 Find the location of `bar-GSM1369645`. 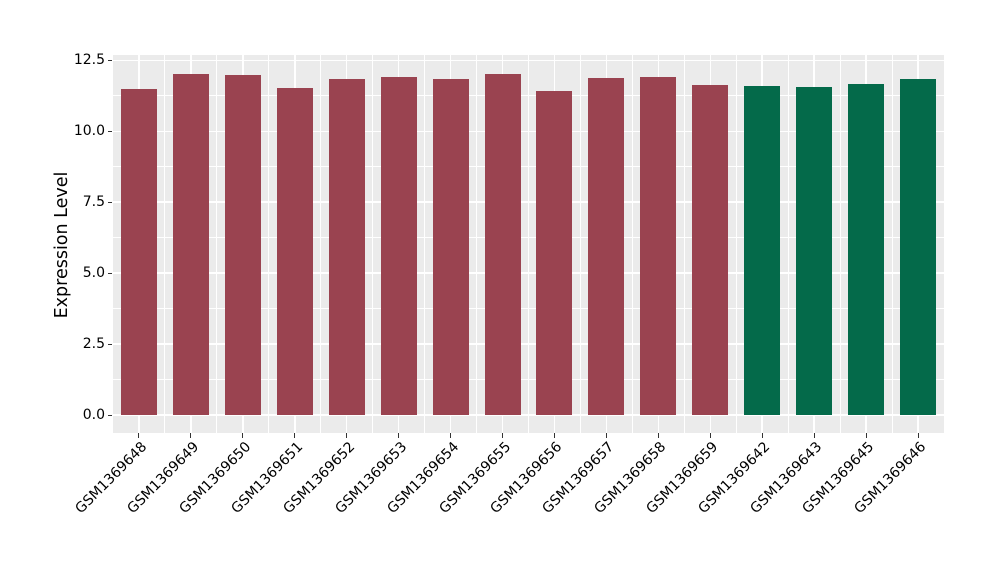

bar-GSM1369645 is located at coordinates (866, 249).